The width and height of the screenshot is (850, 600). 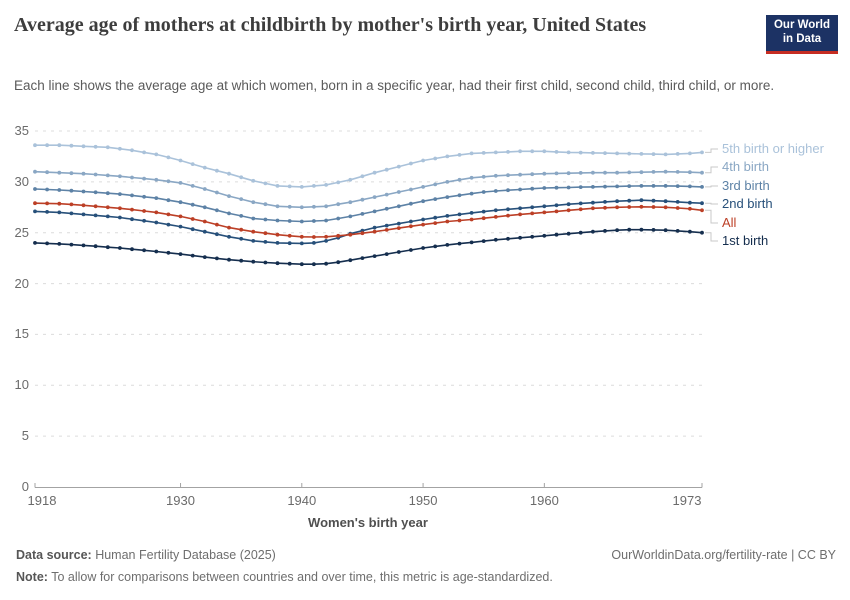 I want to click on line-series-2nd-birth, so click(x=368, y=222).